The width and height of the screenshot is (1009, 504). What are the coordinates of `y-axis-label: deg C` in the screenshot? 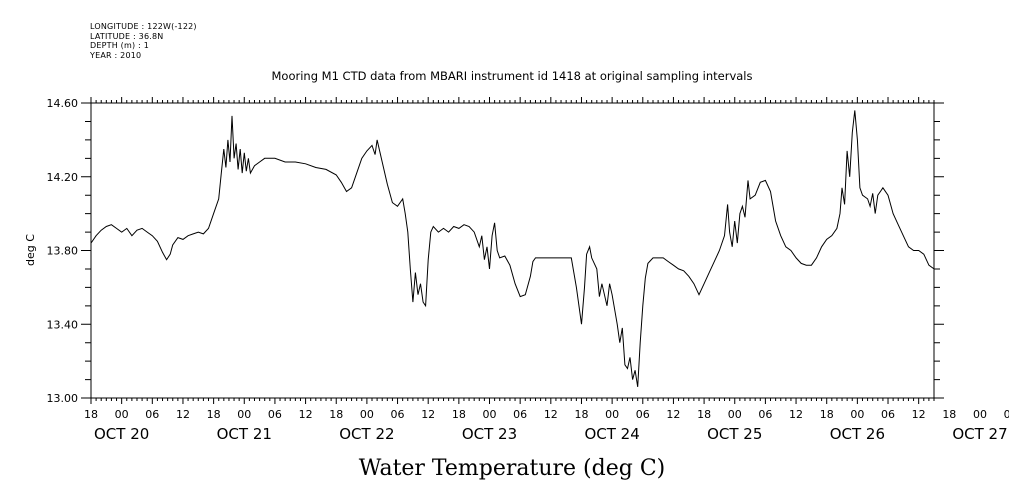 It's located at (30, 250).